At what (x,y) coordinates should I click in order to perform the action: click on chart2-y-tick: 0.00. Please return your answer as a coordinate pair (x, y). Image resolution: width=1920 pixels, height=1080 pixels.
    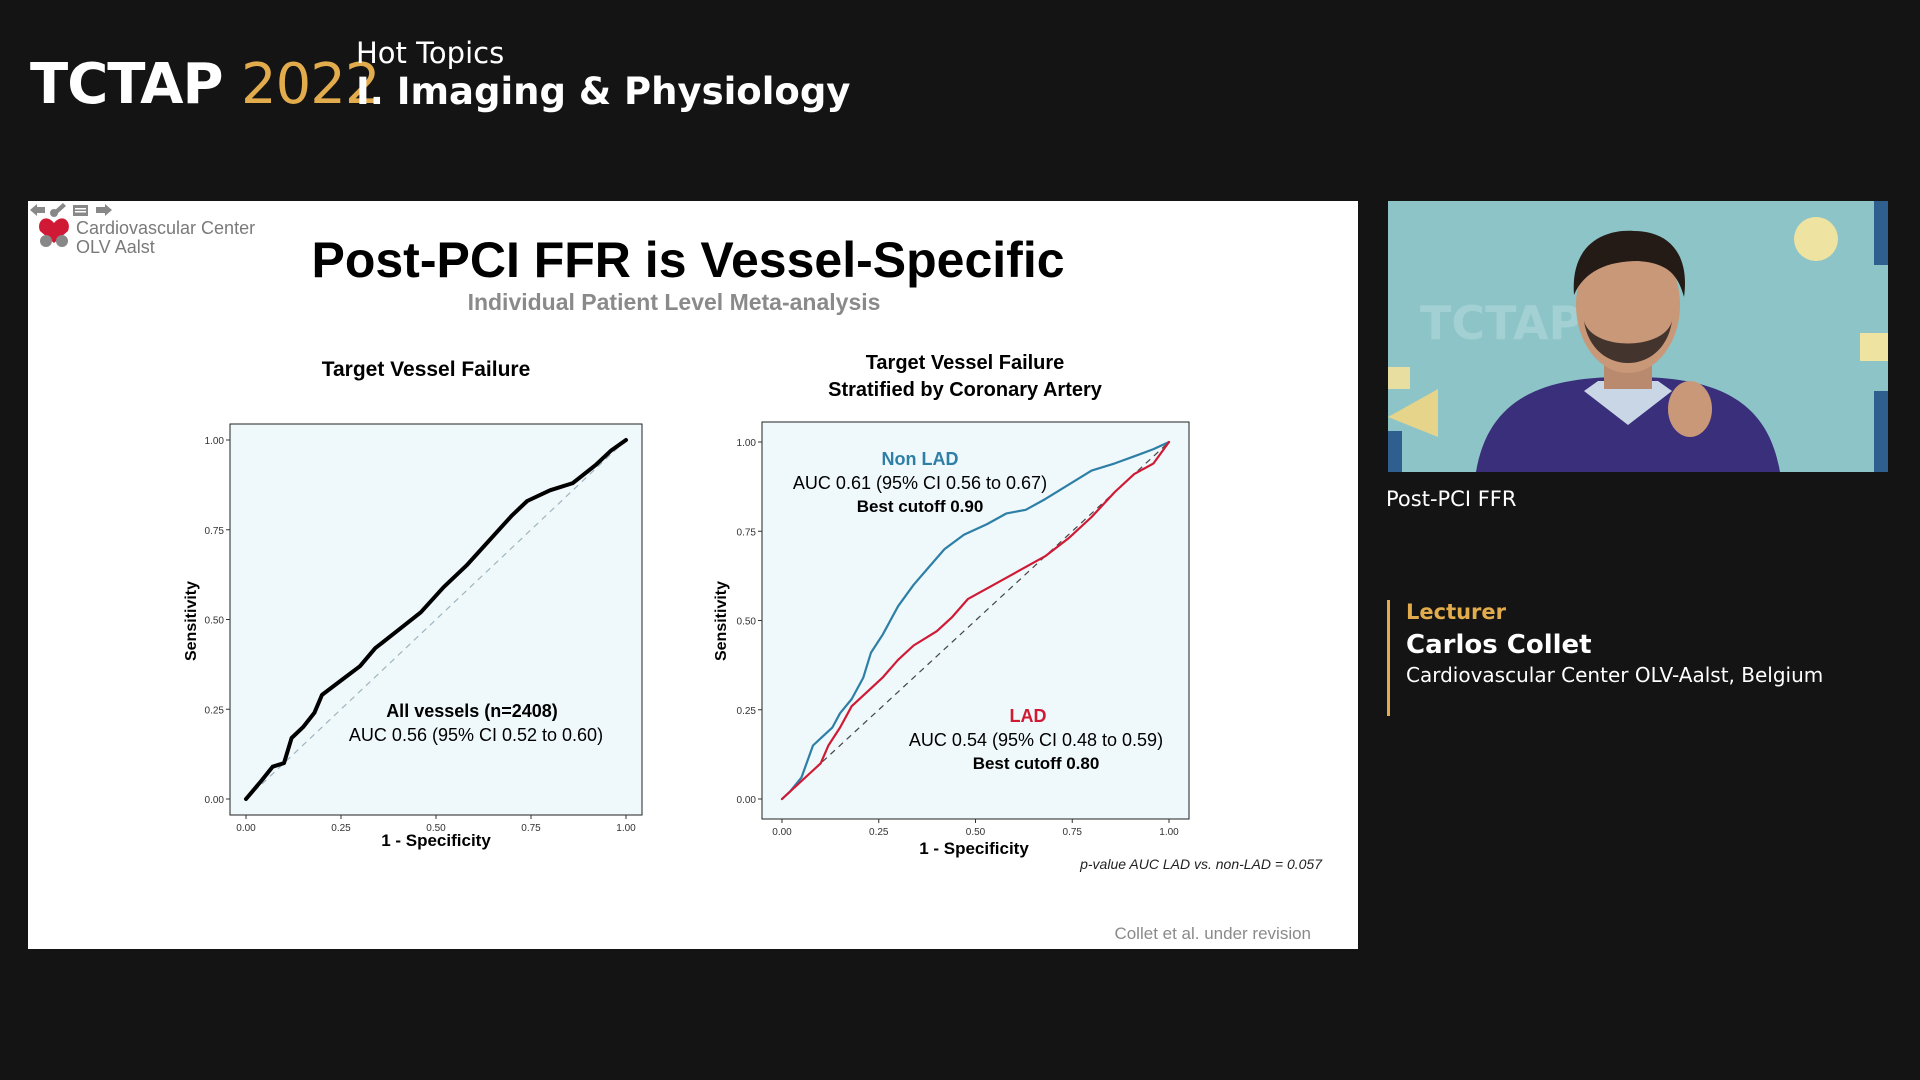
    Looking at the image, I should click on (747, 800).